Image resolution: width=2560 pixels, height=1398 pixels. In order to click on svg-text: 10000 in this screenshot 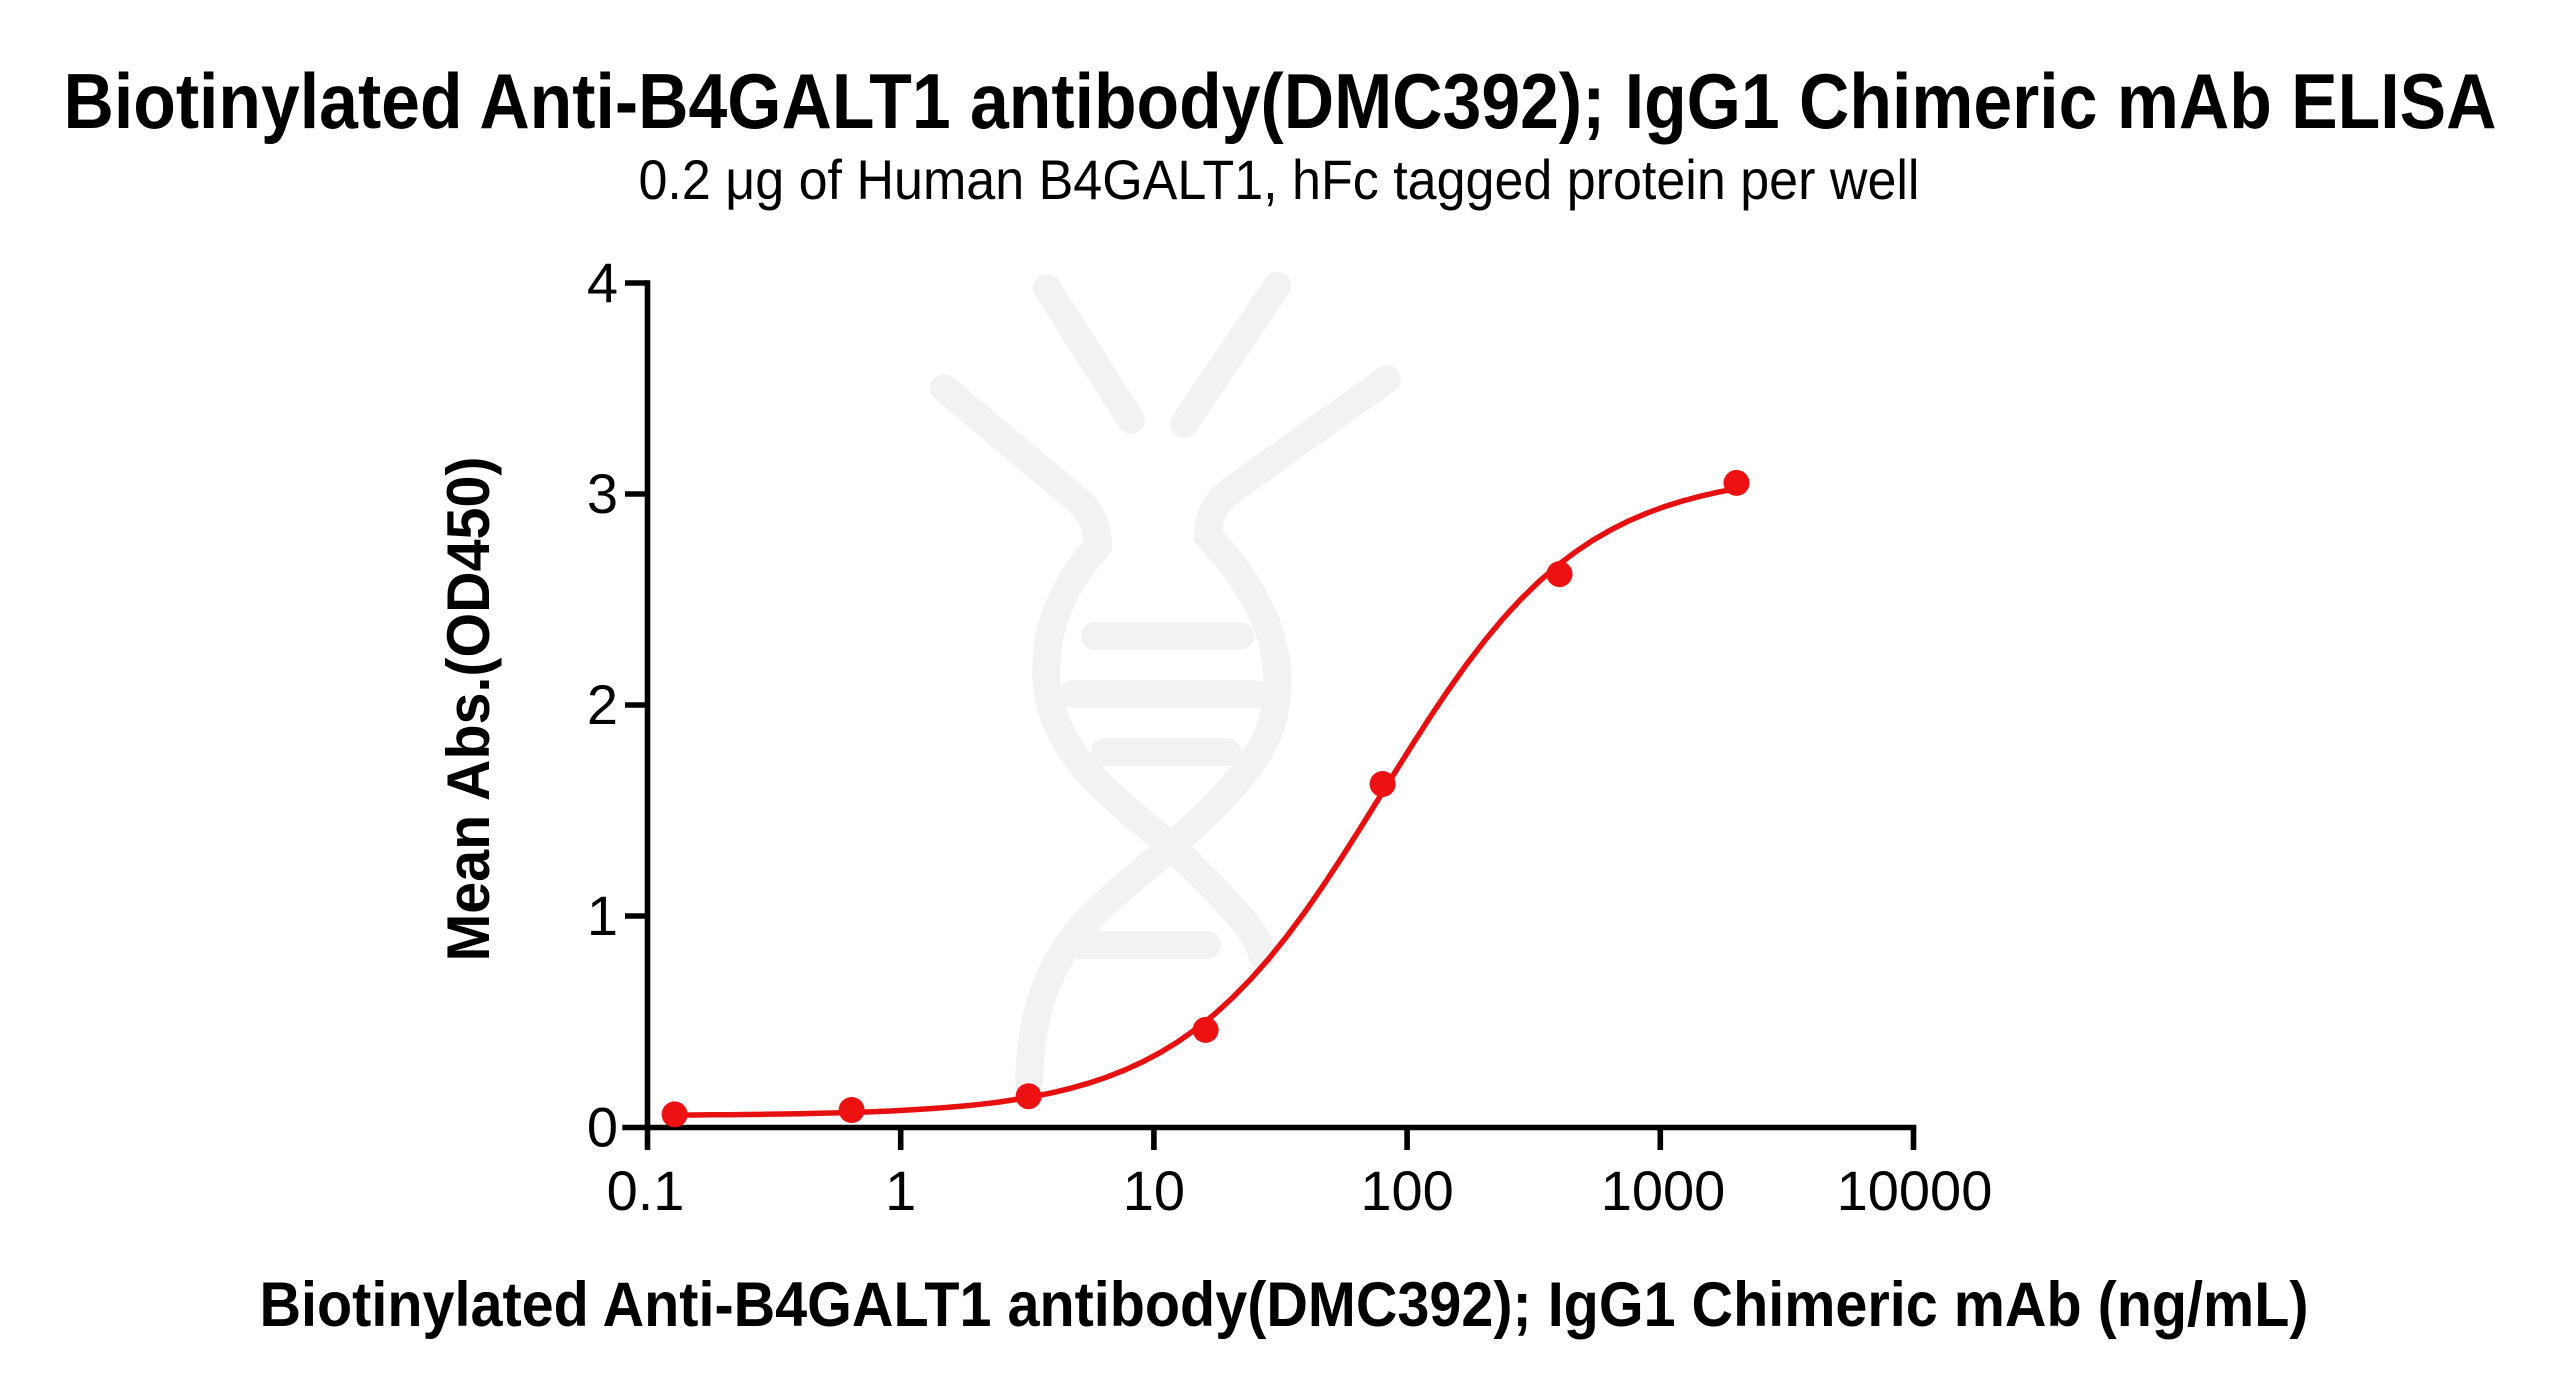, I will do `click(1915, 1190)`.